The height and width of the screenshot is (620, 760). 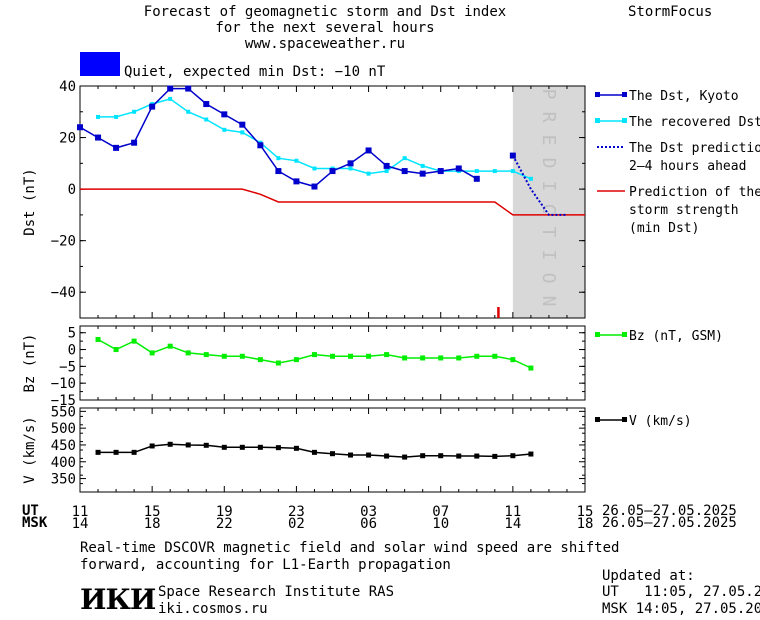 I want to click on storm-strength-line, so click(x=332, y=202).